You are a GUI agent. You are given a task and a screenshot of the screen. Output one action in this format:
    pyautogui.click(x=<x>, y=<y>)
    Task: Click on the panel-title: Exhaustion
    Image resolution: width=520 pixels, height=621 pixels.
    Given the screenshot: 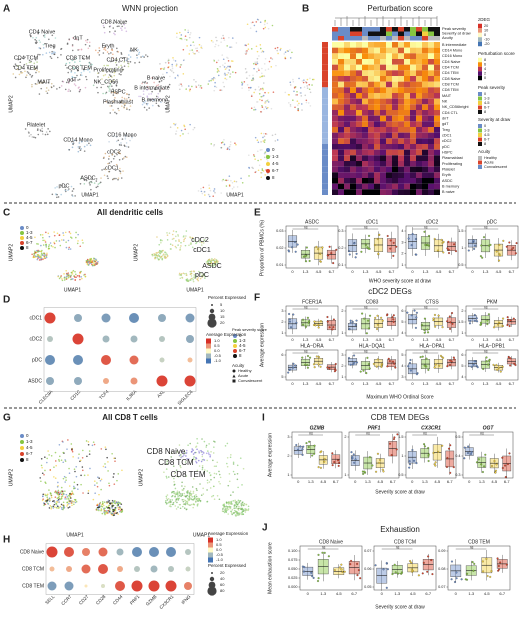 What is the action you would take?
    pyautogui.click(x=400, y=529)
    